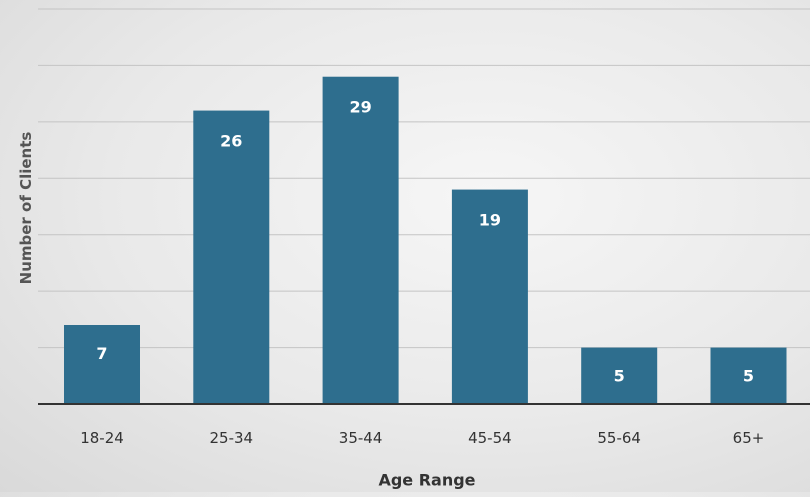 The image size is (810, 497). What do you see at coordinates (231, 141) in the screenshot?
I see `data-label: 26` at bounding box center [231, 141].